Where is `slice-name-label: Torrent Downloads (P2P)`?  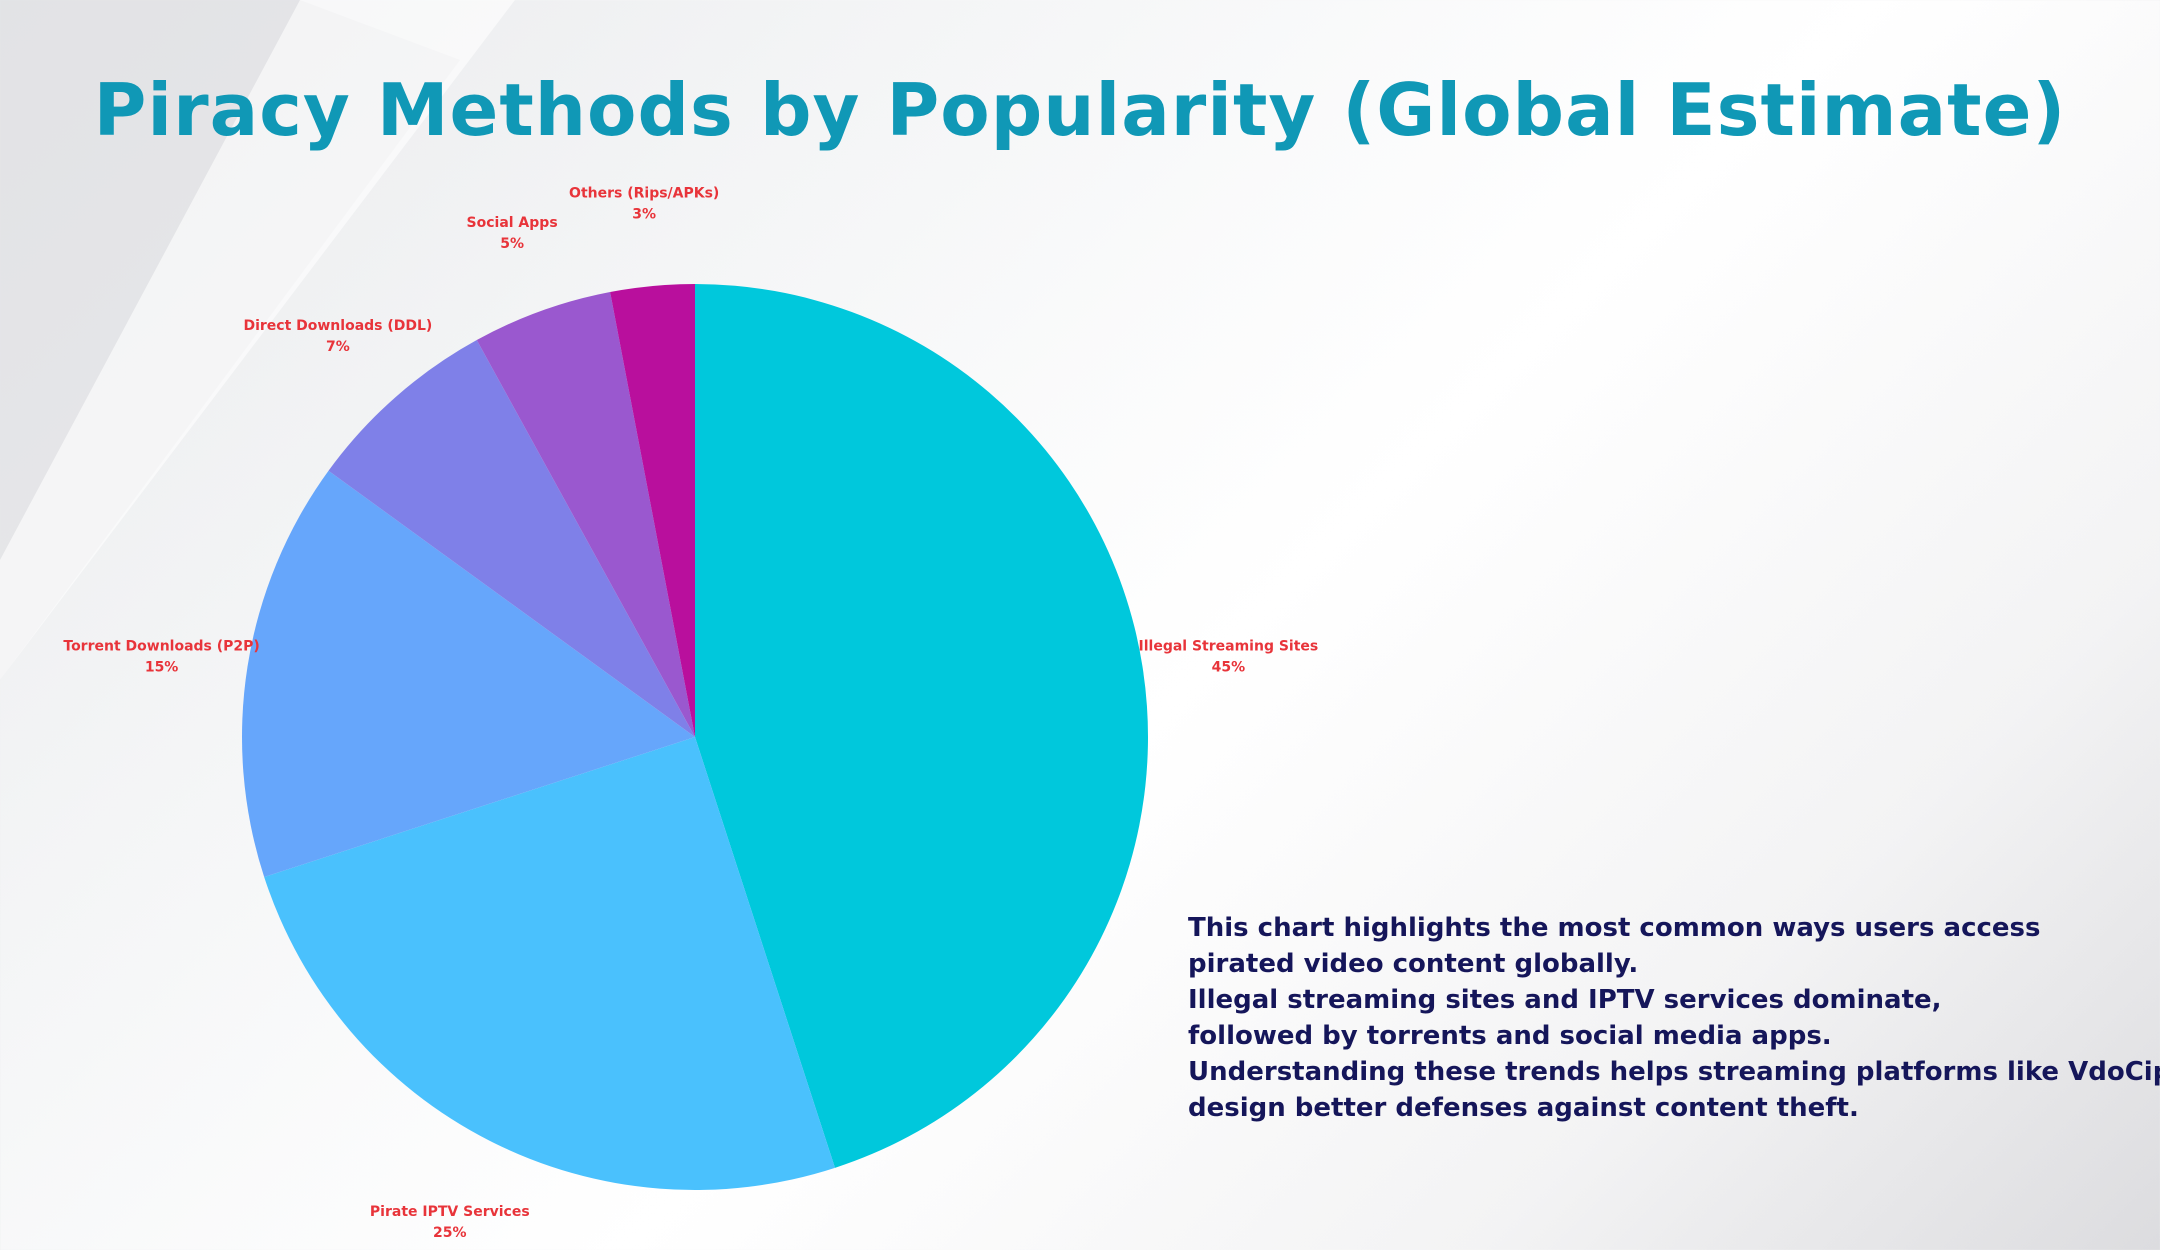 slice-name-label: Torrent Downloads (P2P) is located at coordinates (161, 647).